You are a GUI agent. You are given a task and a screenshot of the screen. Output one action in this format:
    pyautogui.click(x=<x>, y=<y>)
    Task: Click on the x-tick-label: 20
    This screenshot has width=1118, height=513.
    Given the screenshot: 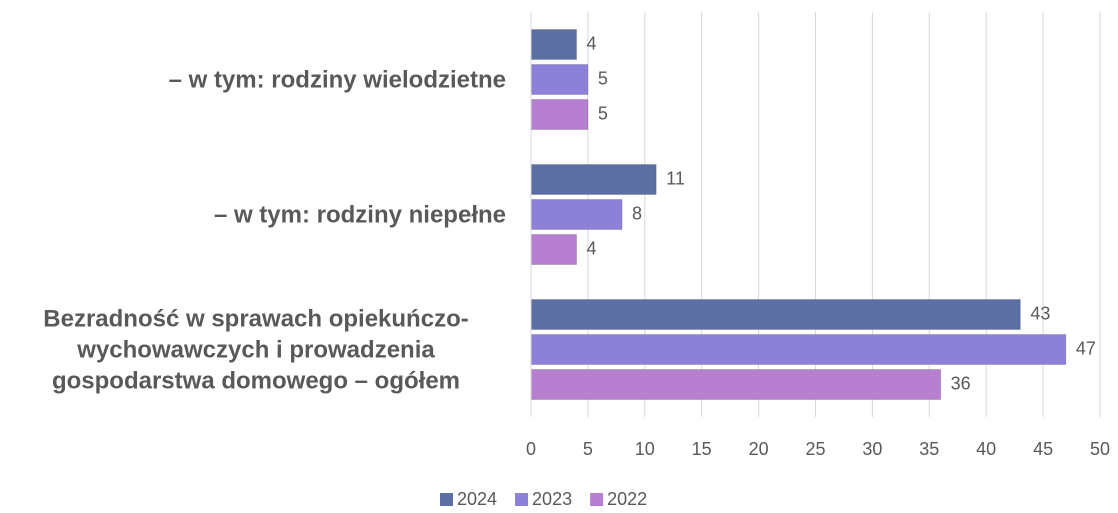 What is the action you would take?
    pyautogui.click(x=759, y=449)
    